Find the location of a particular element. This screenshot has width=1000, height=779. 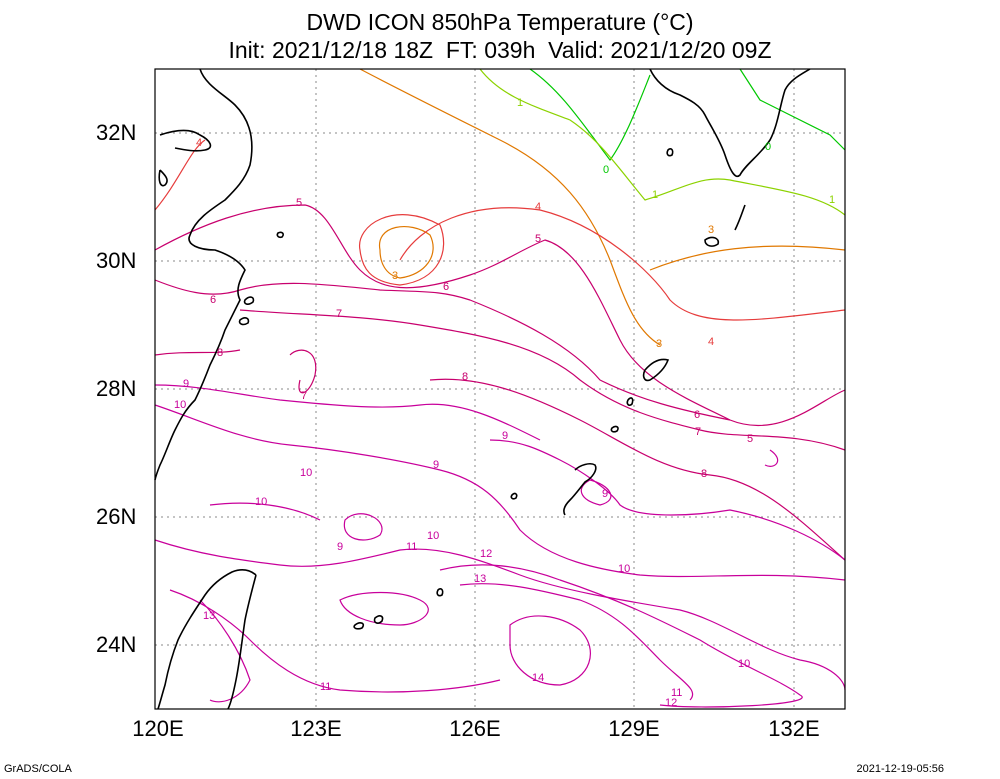

taiwan is located at coordinates (207, 639).